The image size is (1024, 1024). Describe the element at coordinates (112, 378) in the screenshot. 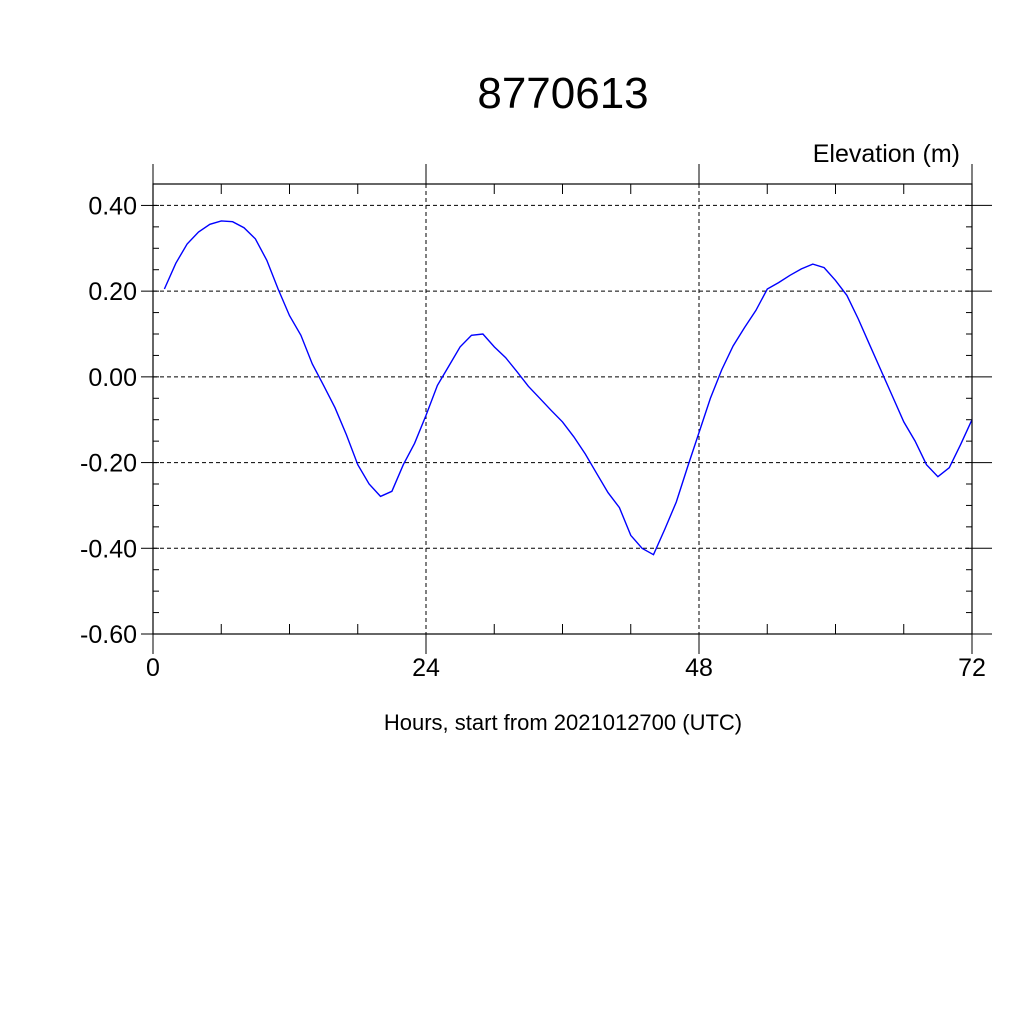

I see `y-tick-label: 0.00` at that location.